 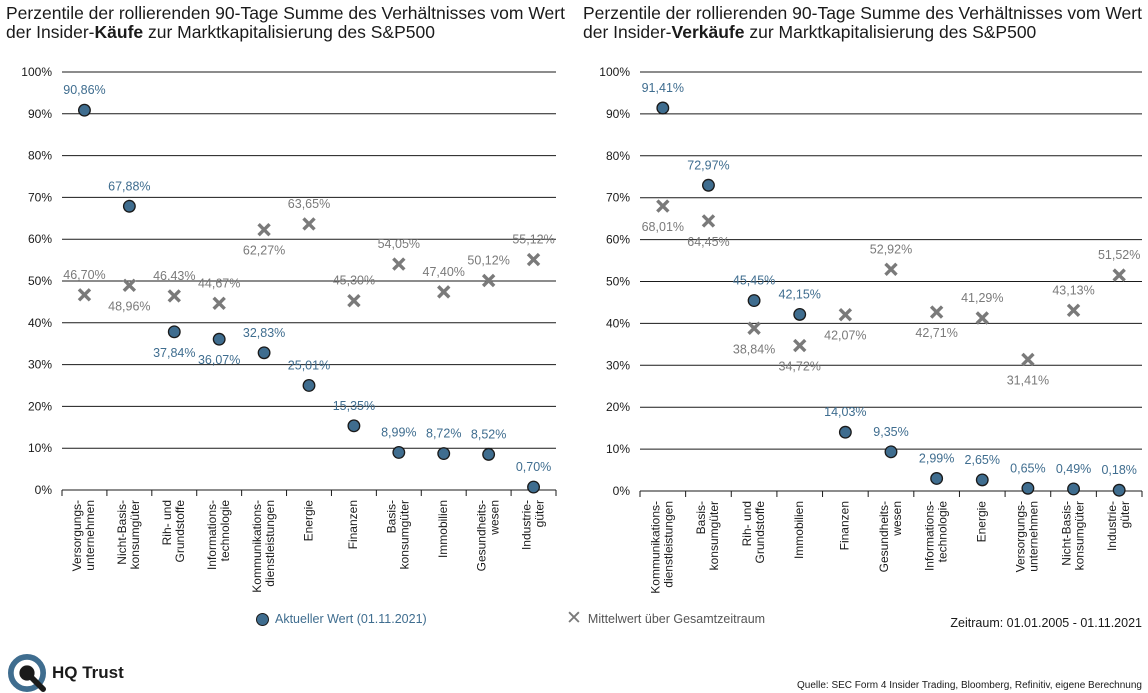 What do you see at coordinates (935, 536) in the screenshot?
I see `sales-category-label: Informations-technologie` at bounding box center [935, 536].